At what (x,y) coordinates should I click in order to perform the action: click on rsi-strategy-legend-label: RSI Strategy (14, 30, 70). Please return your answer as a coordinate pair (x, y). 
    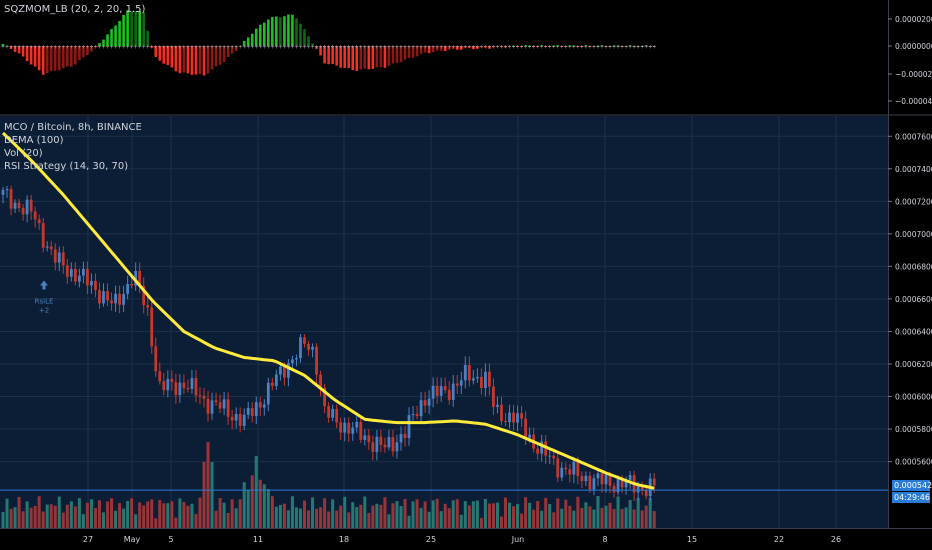
    Looking at the image, I should click on (66, 166).